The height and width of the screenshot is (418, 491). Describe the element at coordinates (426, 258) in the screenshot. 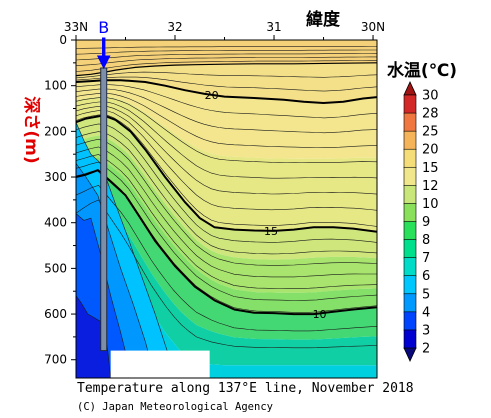

I see `colorbar-label: 7` at that location.